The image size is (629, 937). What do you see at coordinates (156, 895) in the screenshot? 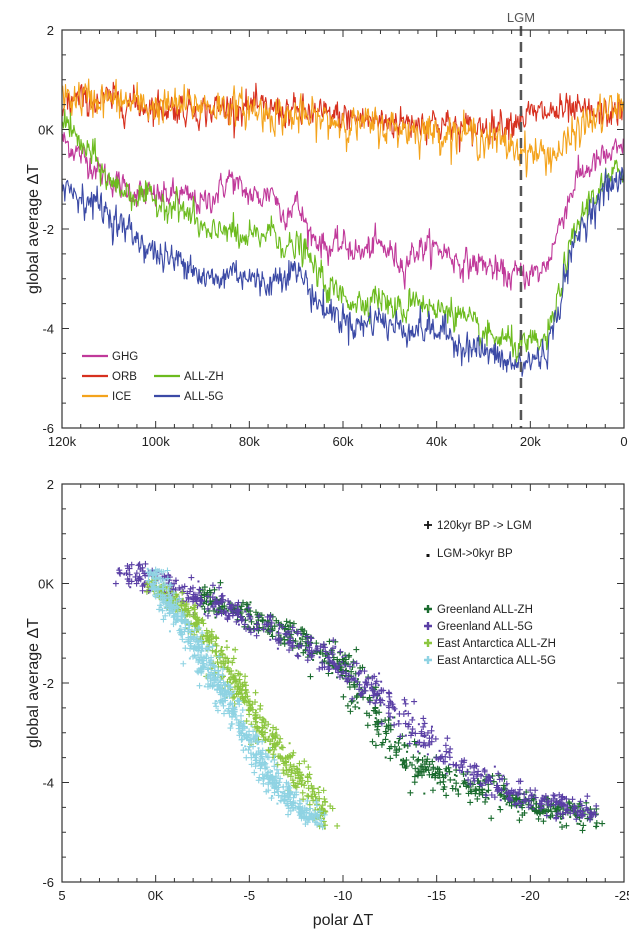
I see `x-tick-label: 0K` at bounding box center [156, 895].